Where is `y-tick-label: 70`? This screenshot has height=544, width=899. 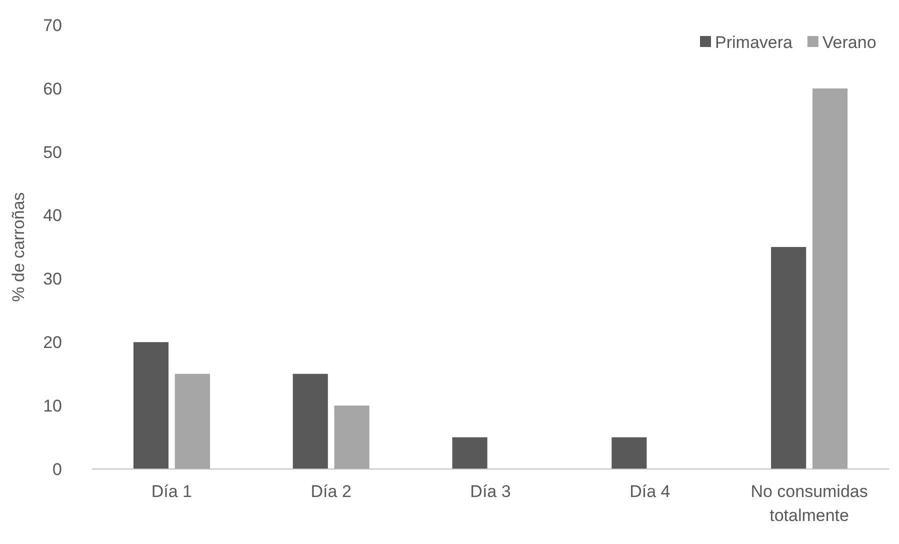 y-tick-label: 70 is located at coordinates (52, 25).